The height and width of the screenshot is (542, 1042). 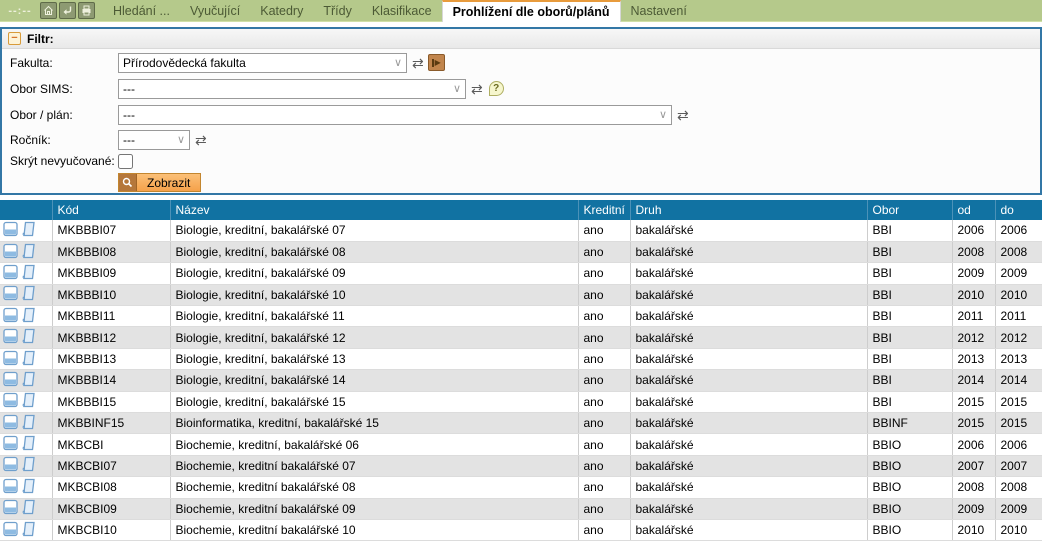 I want to click on cell-od: 2010, so click(x=973, y=295).